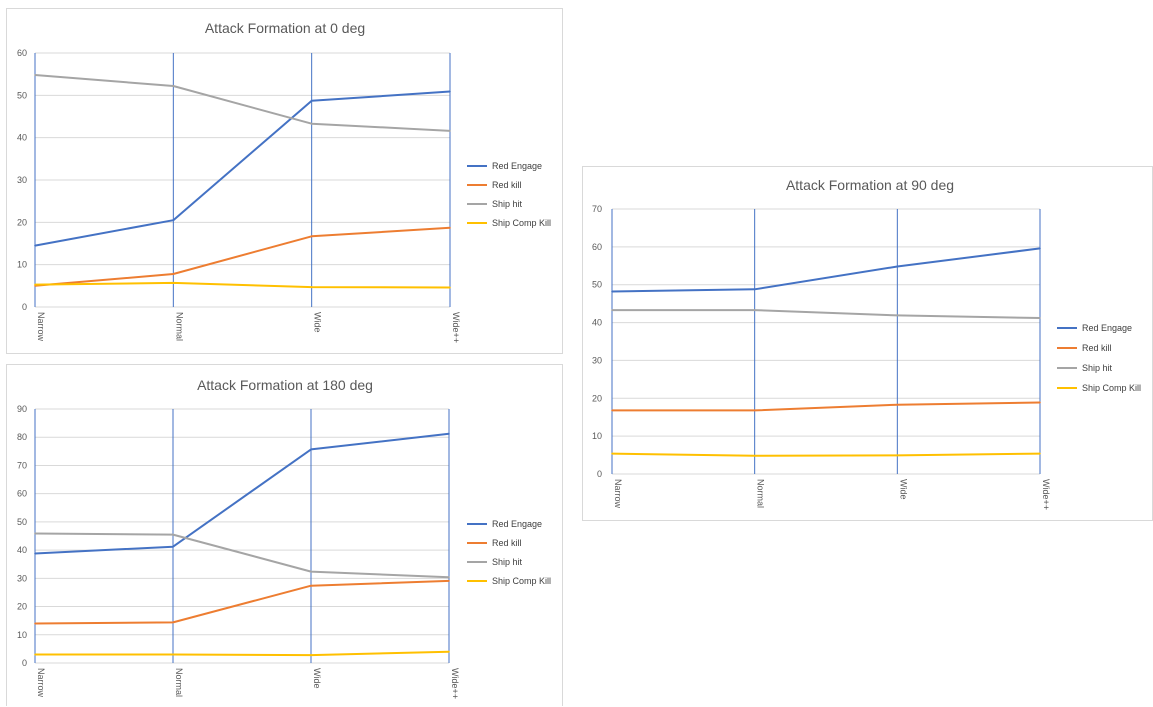 Image resolution: width=1153 pixels, height=707 pixels. I want to click on chart-title: Attack Formation at 90 deg, so click(870, 185).